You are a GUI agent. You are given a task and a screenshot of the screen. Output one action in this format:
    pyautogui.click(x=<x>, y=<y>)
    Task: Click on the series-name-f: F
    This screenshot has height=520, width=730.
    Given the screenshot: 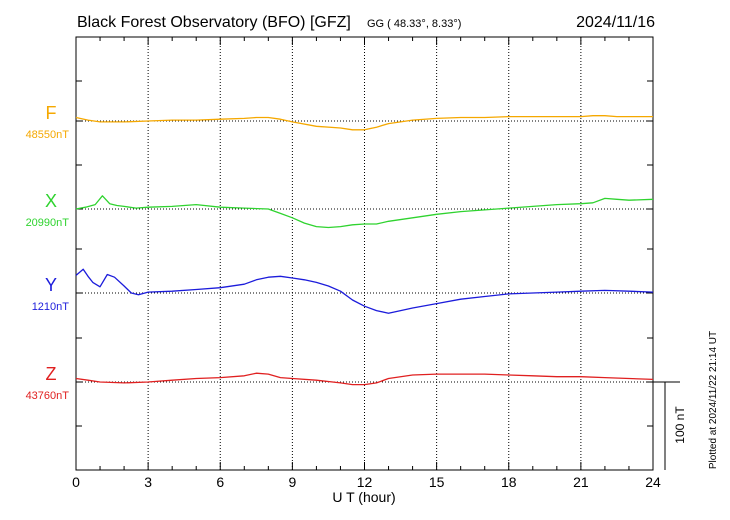 What is the action you would take?
    pyautogui.click(x=51, y=113)
    